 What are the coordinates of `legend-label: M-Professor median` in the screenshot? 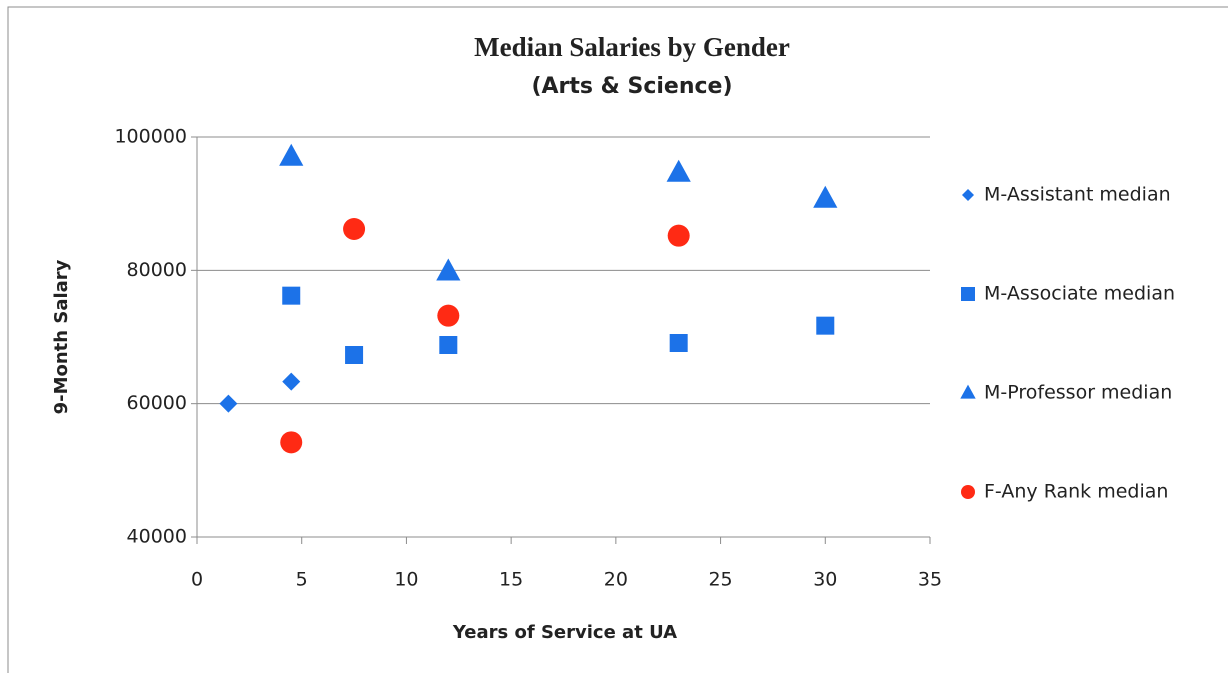 It's located at (1078, 393).